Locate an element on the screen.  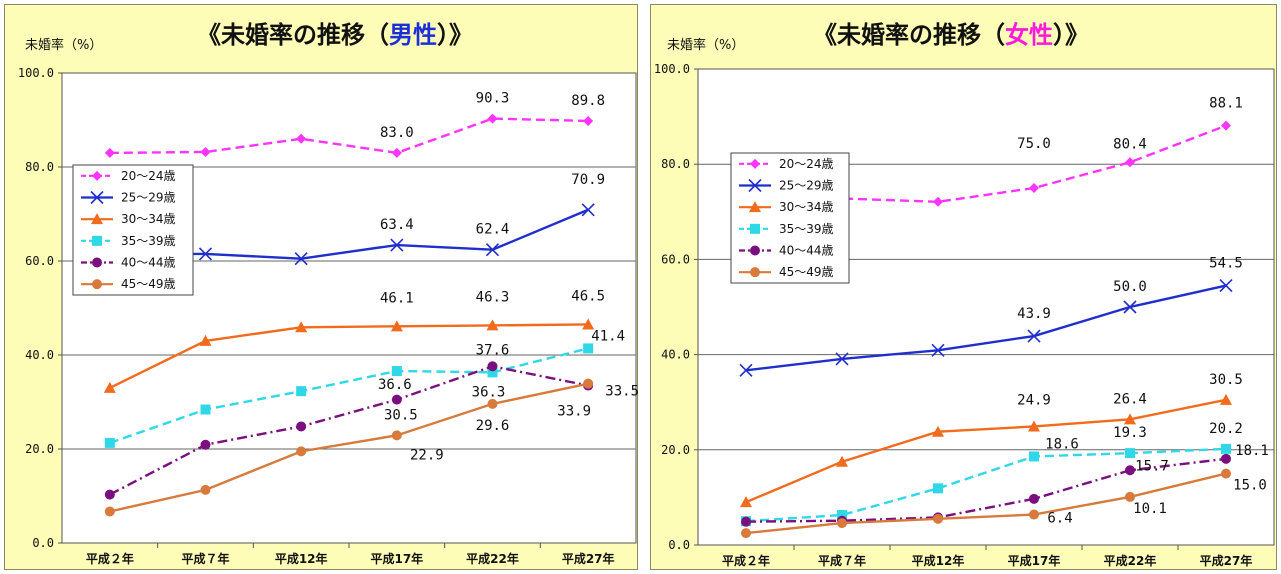
data-label: 63.4 is located at coordinates (397, 225).